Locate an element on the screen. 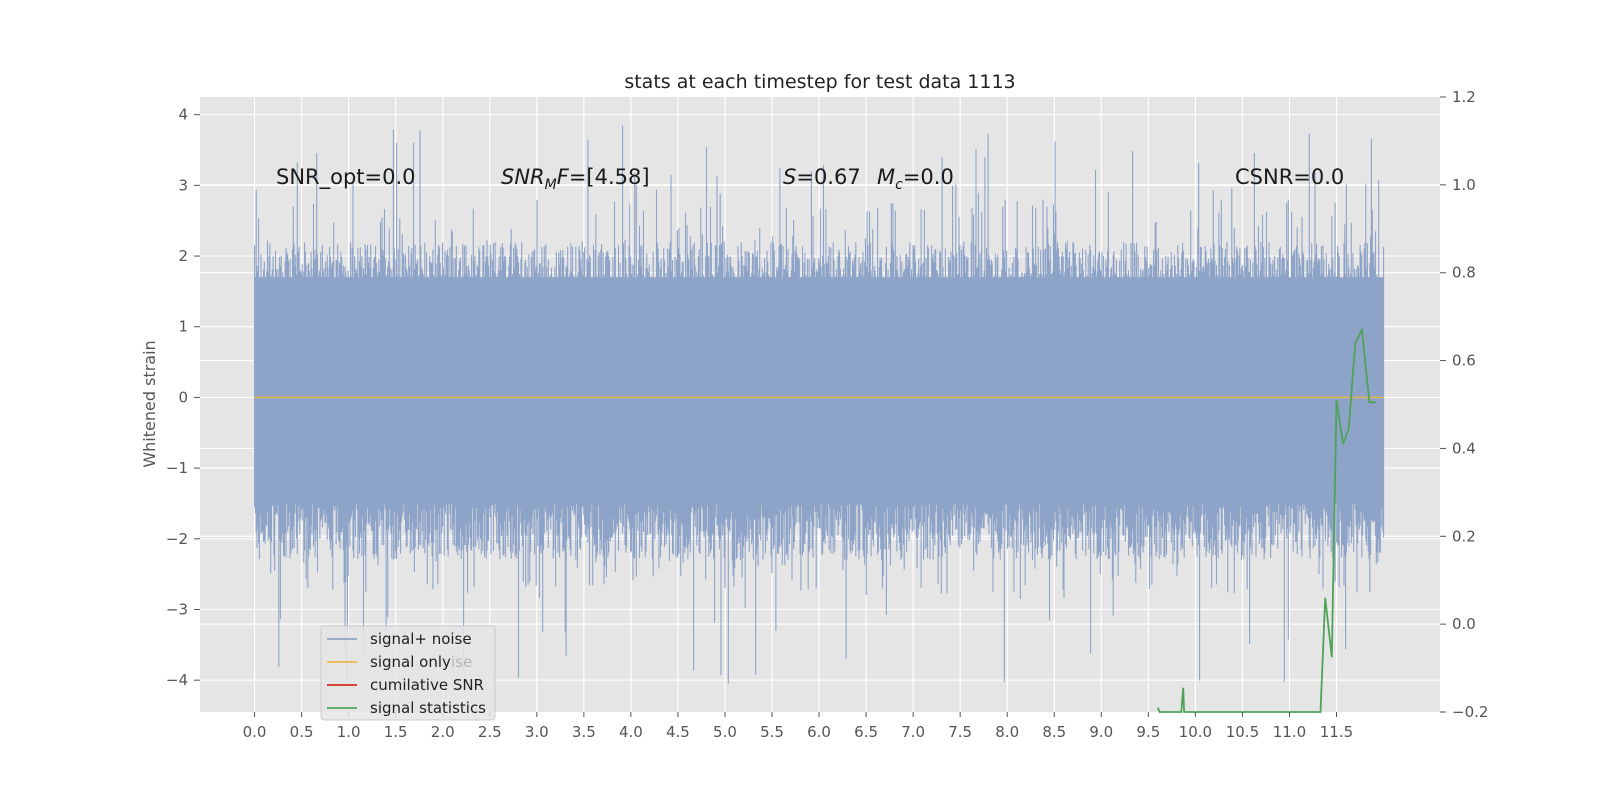 Image resolution: width=1600 pixels, height=800 pixels. y-tick-label: 4 is located at coordinates (183, 115).